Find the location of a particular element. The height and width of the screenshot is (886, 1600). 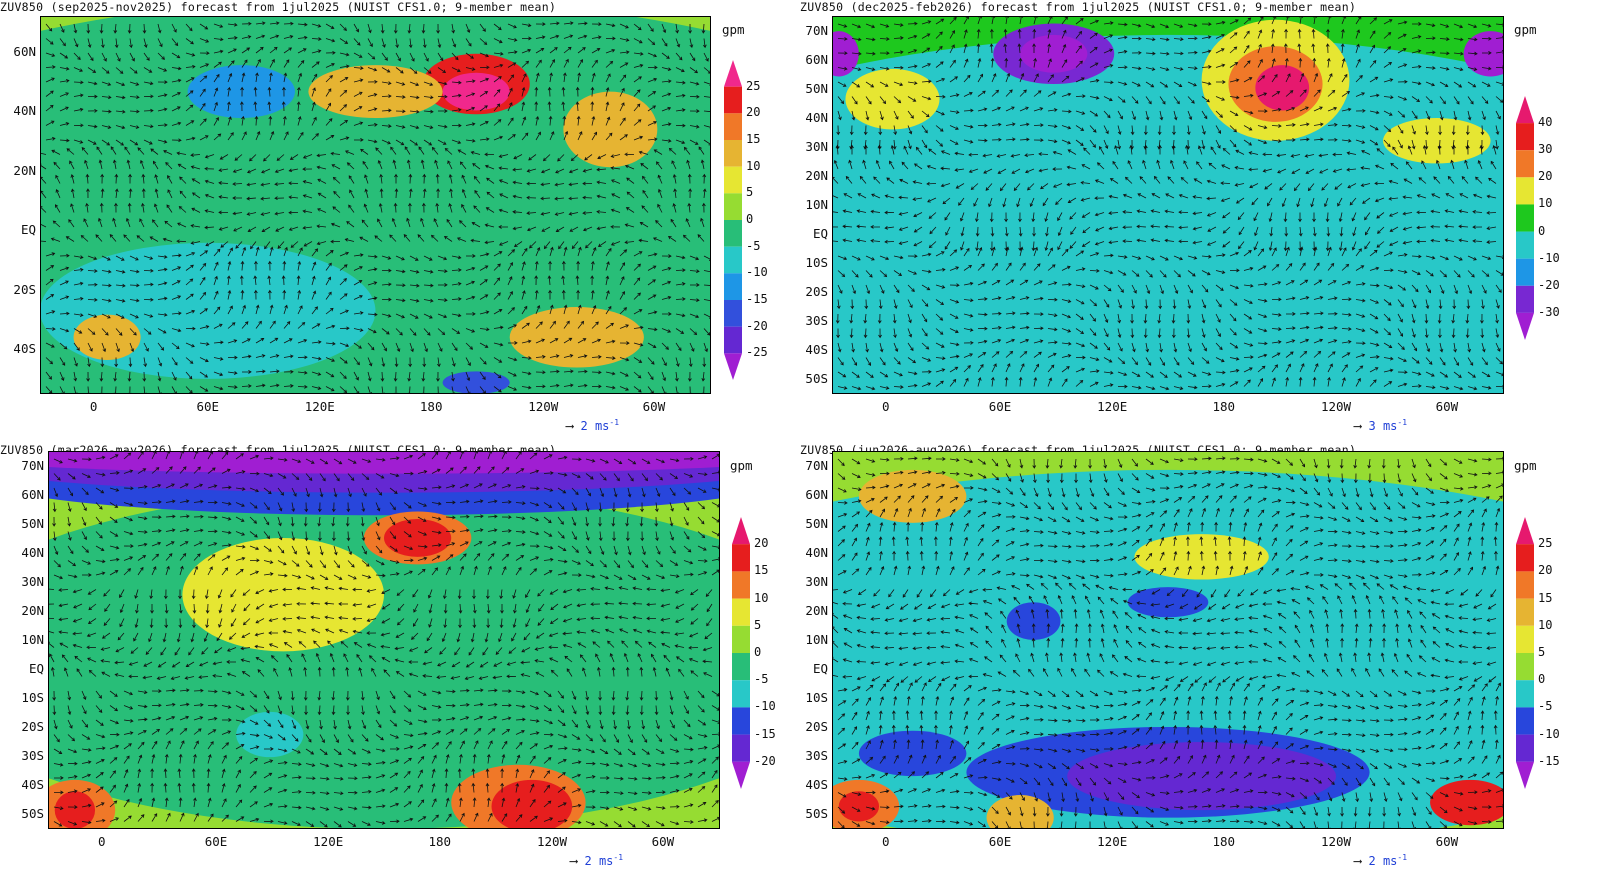

lat-tick-label: 30N is located at coordinates (32, 581).